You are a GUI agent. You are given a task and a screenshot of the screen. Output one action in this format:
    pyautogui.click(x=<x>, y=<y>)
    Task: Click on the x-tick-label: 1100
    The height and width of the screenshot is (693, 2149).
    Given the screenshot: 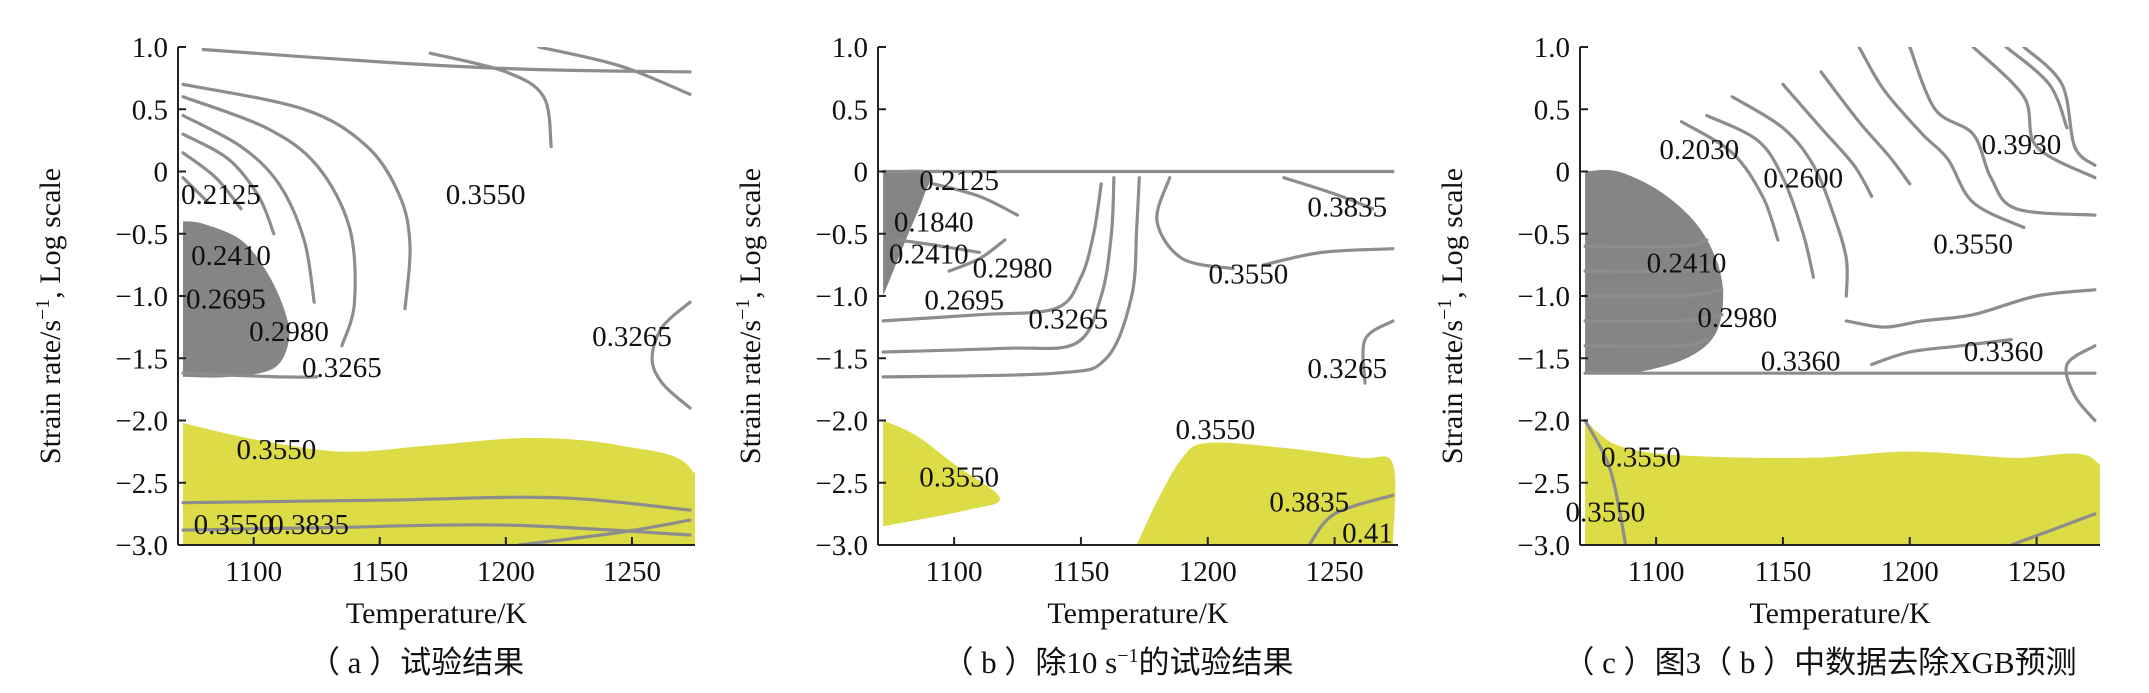 What is the action you would take?
    pyautogui.click(x=253, y=572)
    